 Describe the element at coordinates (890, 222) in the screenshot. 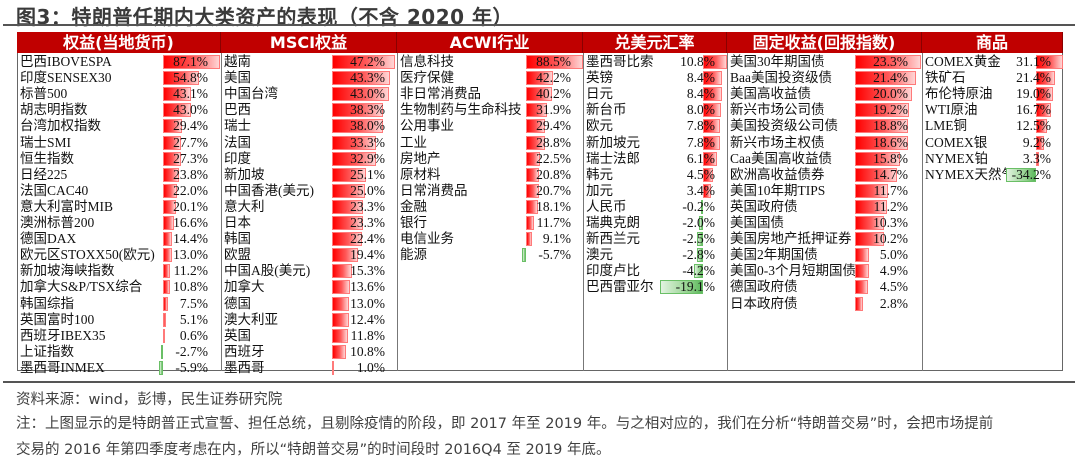

I see `row-value: 10.3%` at that location.